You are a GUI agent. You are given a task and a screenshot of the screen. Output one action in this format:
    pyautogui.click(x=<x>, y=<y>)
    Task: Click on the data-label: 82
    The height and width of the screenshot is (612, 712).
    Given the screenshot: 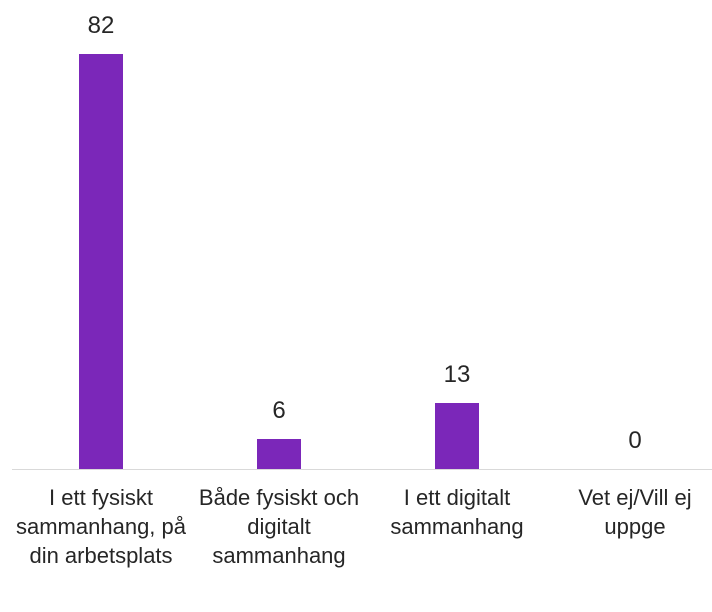 What is the action you would take?
    pyautogui.click(x=101, y=25)
    